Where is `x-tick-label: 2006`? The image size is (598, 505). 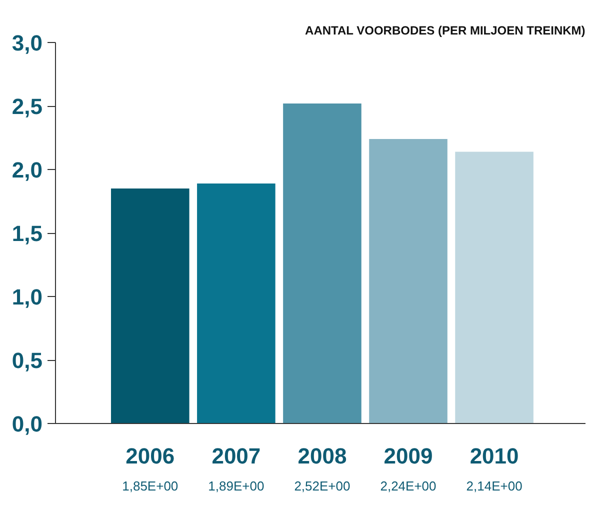 x-tick-label: 2006 is located at coordinates (150, 456).